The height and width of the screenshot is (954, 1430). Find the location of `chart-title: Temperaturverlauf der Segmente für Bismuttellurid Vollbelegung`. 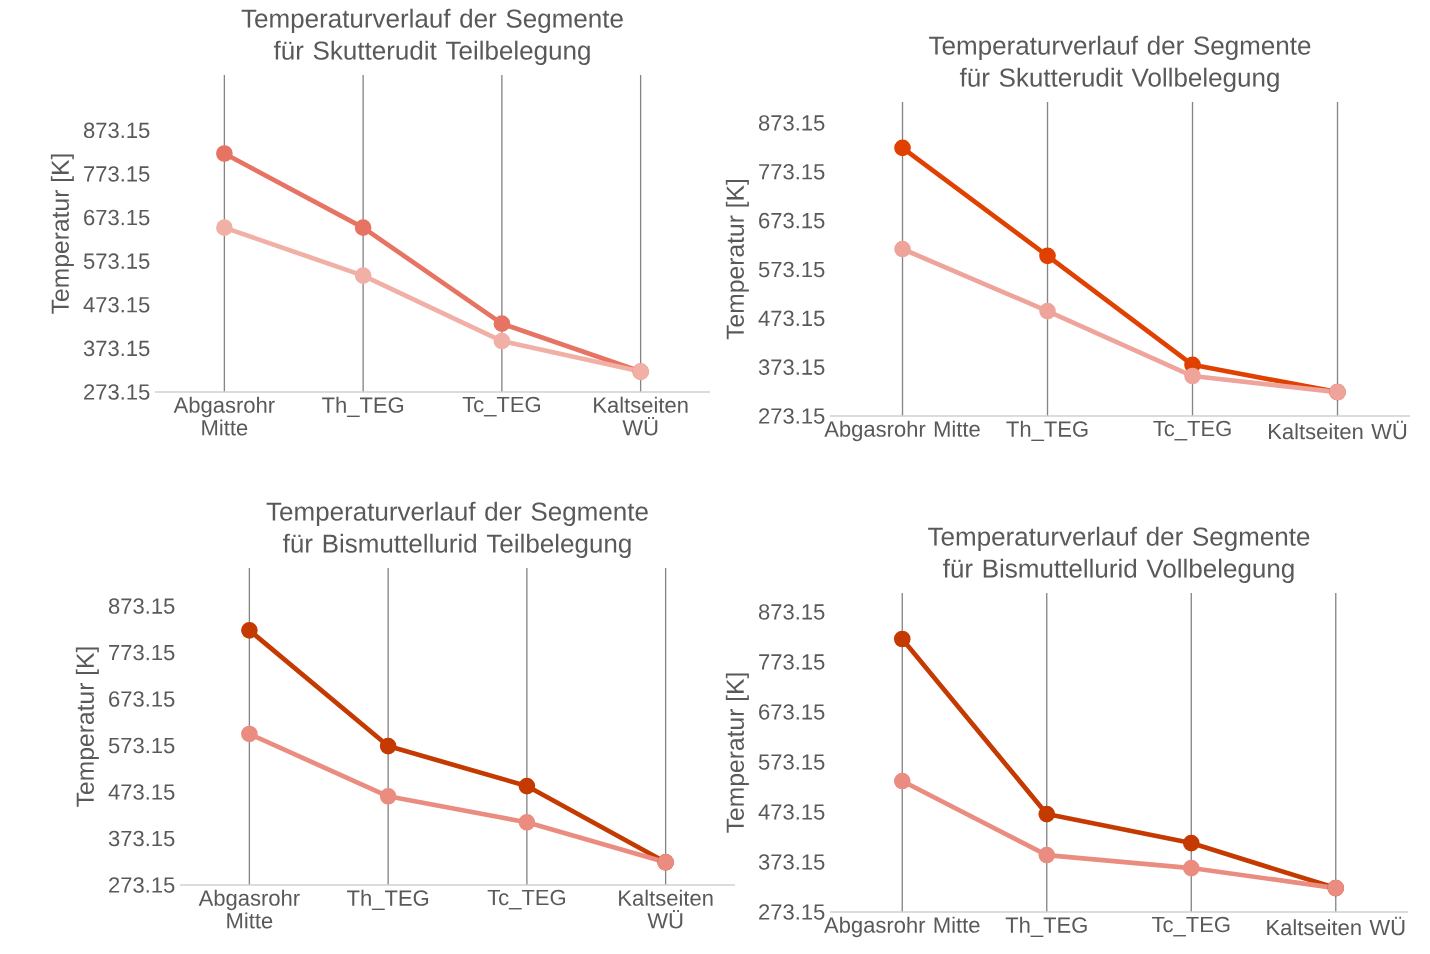

chart-title: Temperaturverlauf der Segmente für Bismuttellurid Vollbelegung is located at coordinates (1119, 554).